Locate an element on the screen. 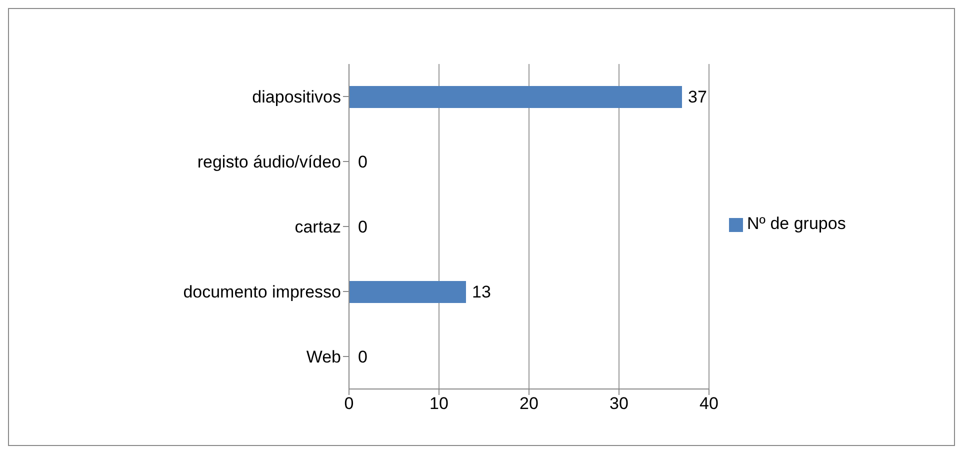 The image size is (965, 454). x-tick-label: 40 is located at coordinates (709, 404).